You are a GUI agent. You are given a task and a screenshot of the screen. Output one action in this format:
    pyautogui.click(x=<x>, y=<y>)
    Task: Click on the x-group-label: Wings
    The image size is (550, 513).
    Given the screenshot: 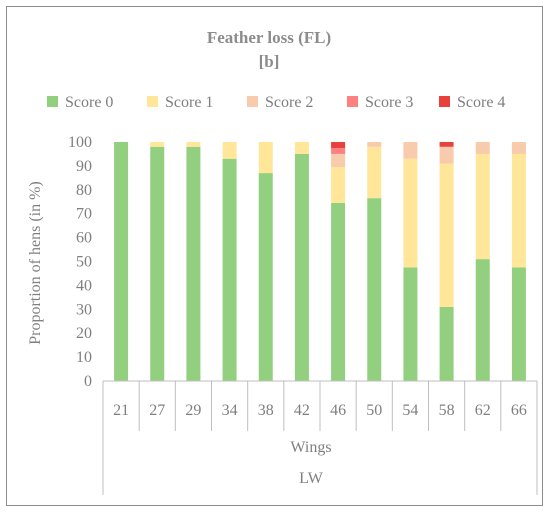 What is the action you would take?
    pyautogui.click(x=310, y=447)
    